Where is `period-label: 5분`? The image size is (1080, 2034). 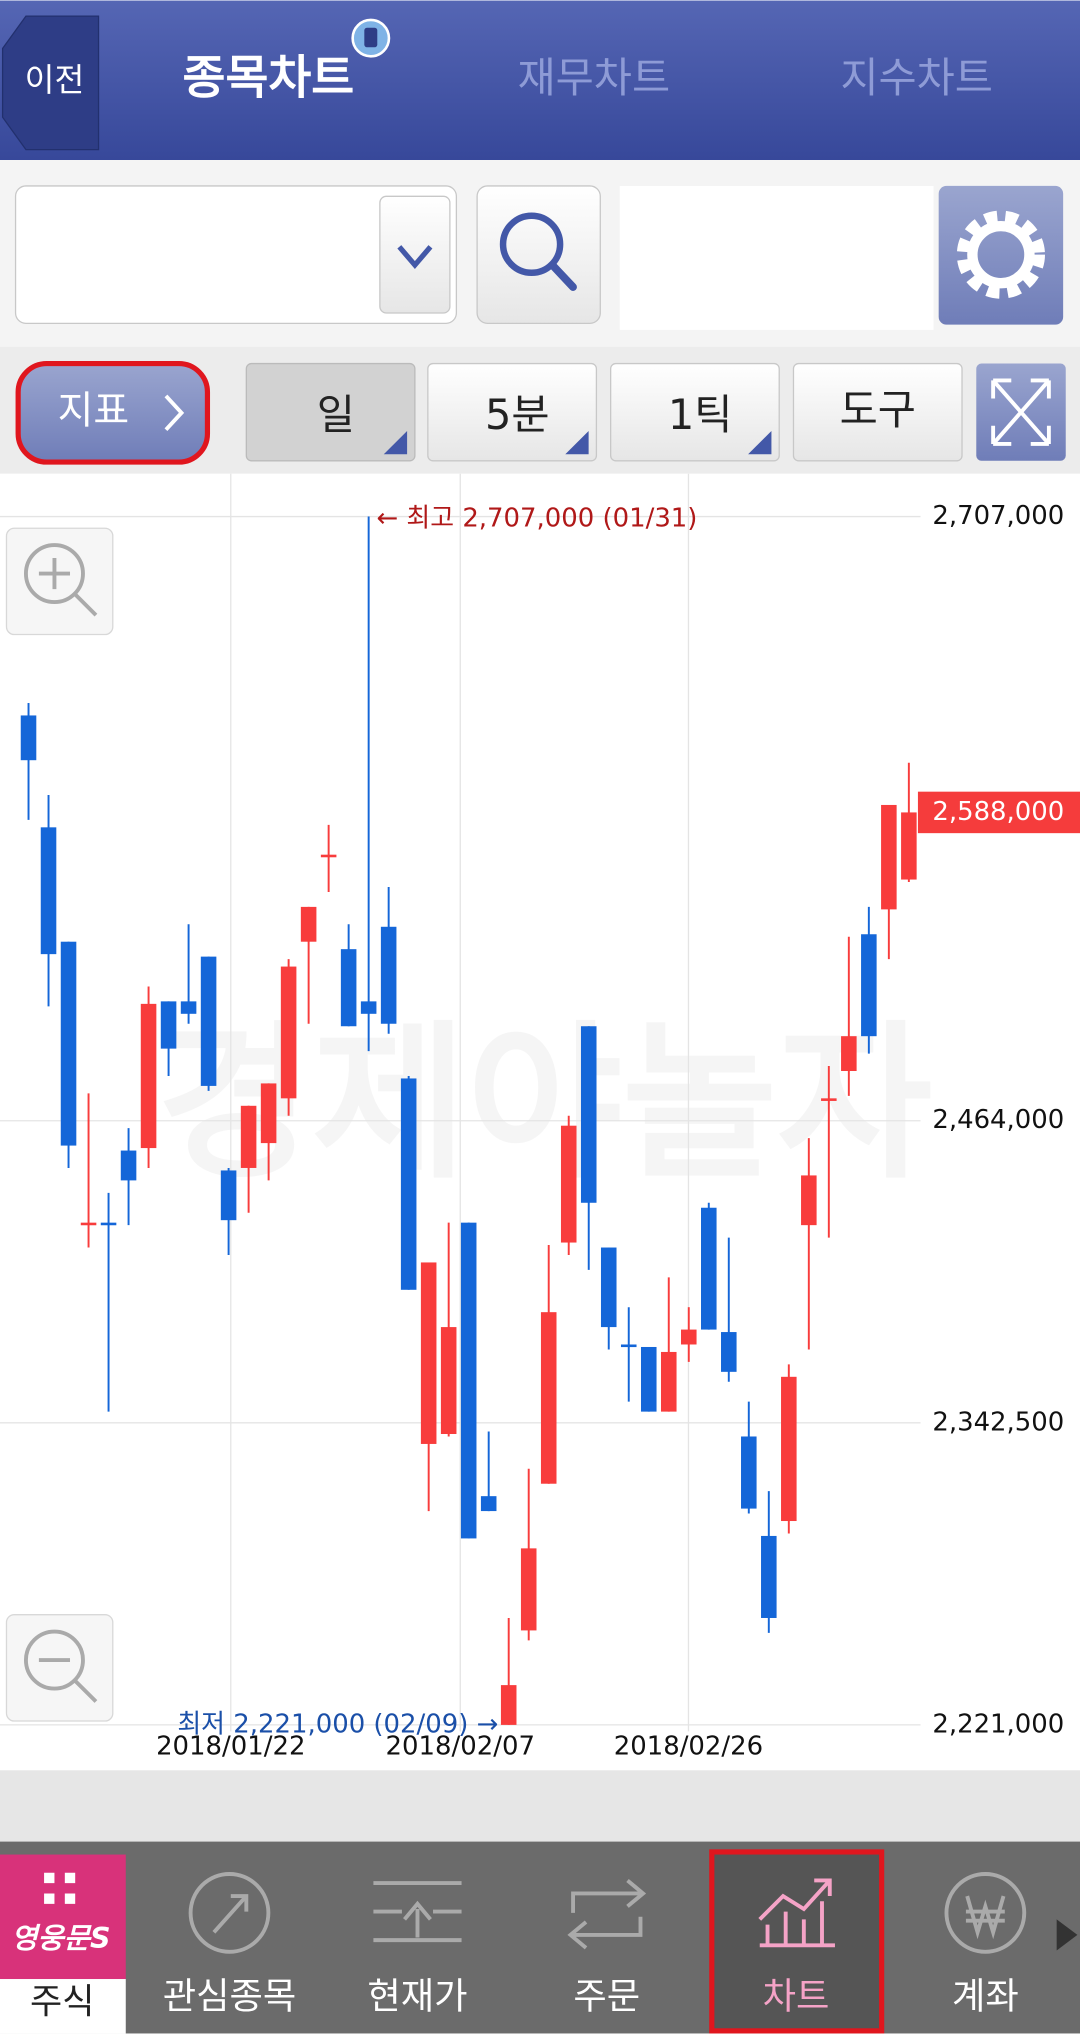 period-label: 5분 is located at coordinates (517, 414).